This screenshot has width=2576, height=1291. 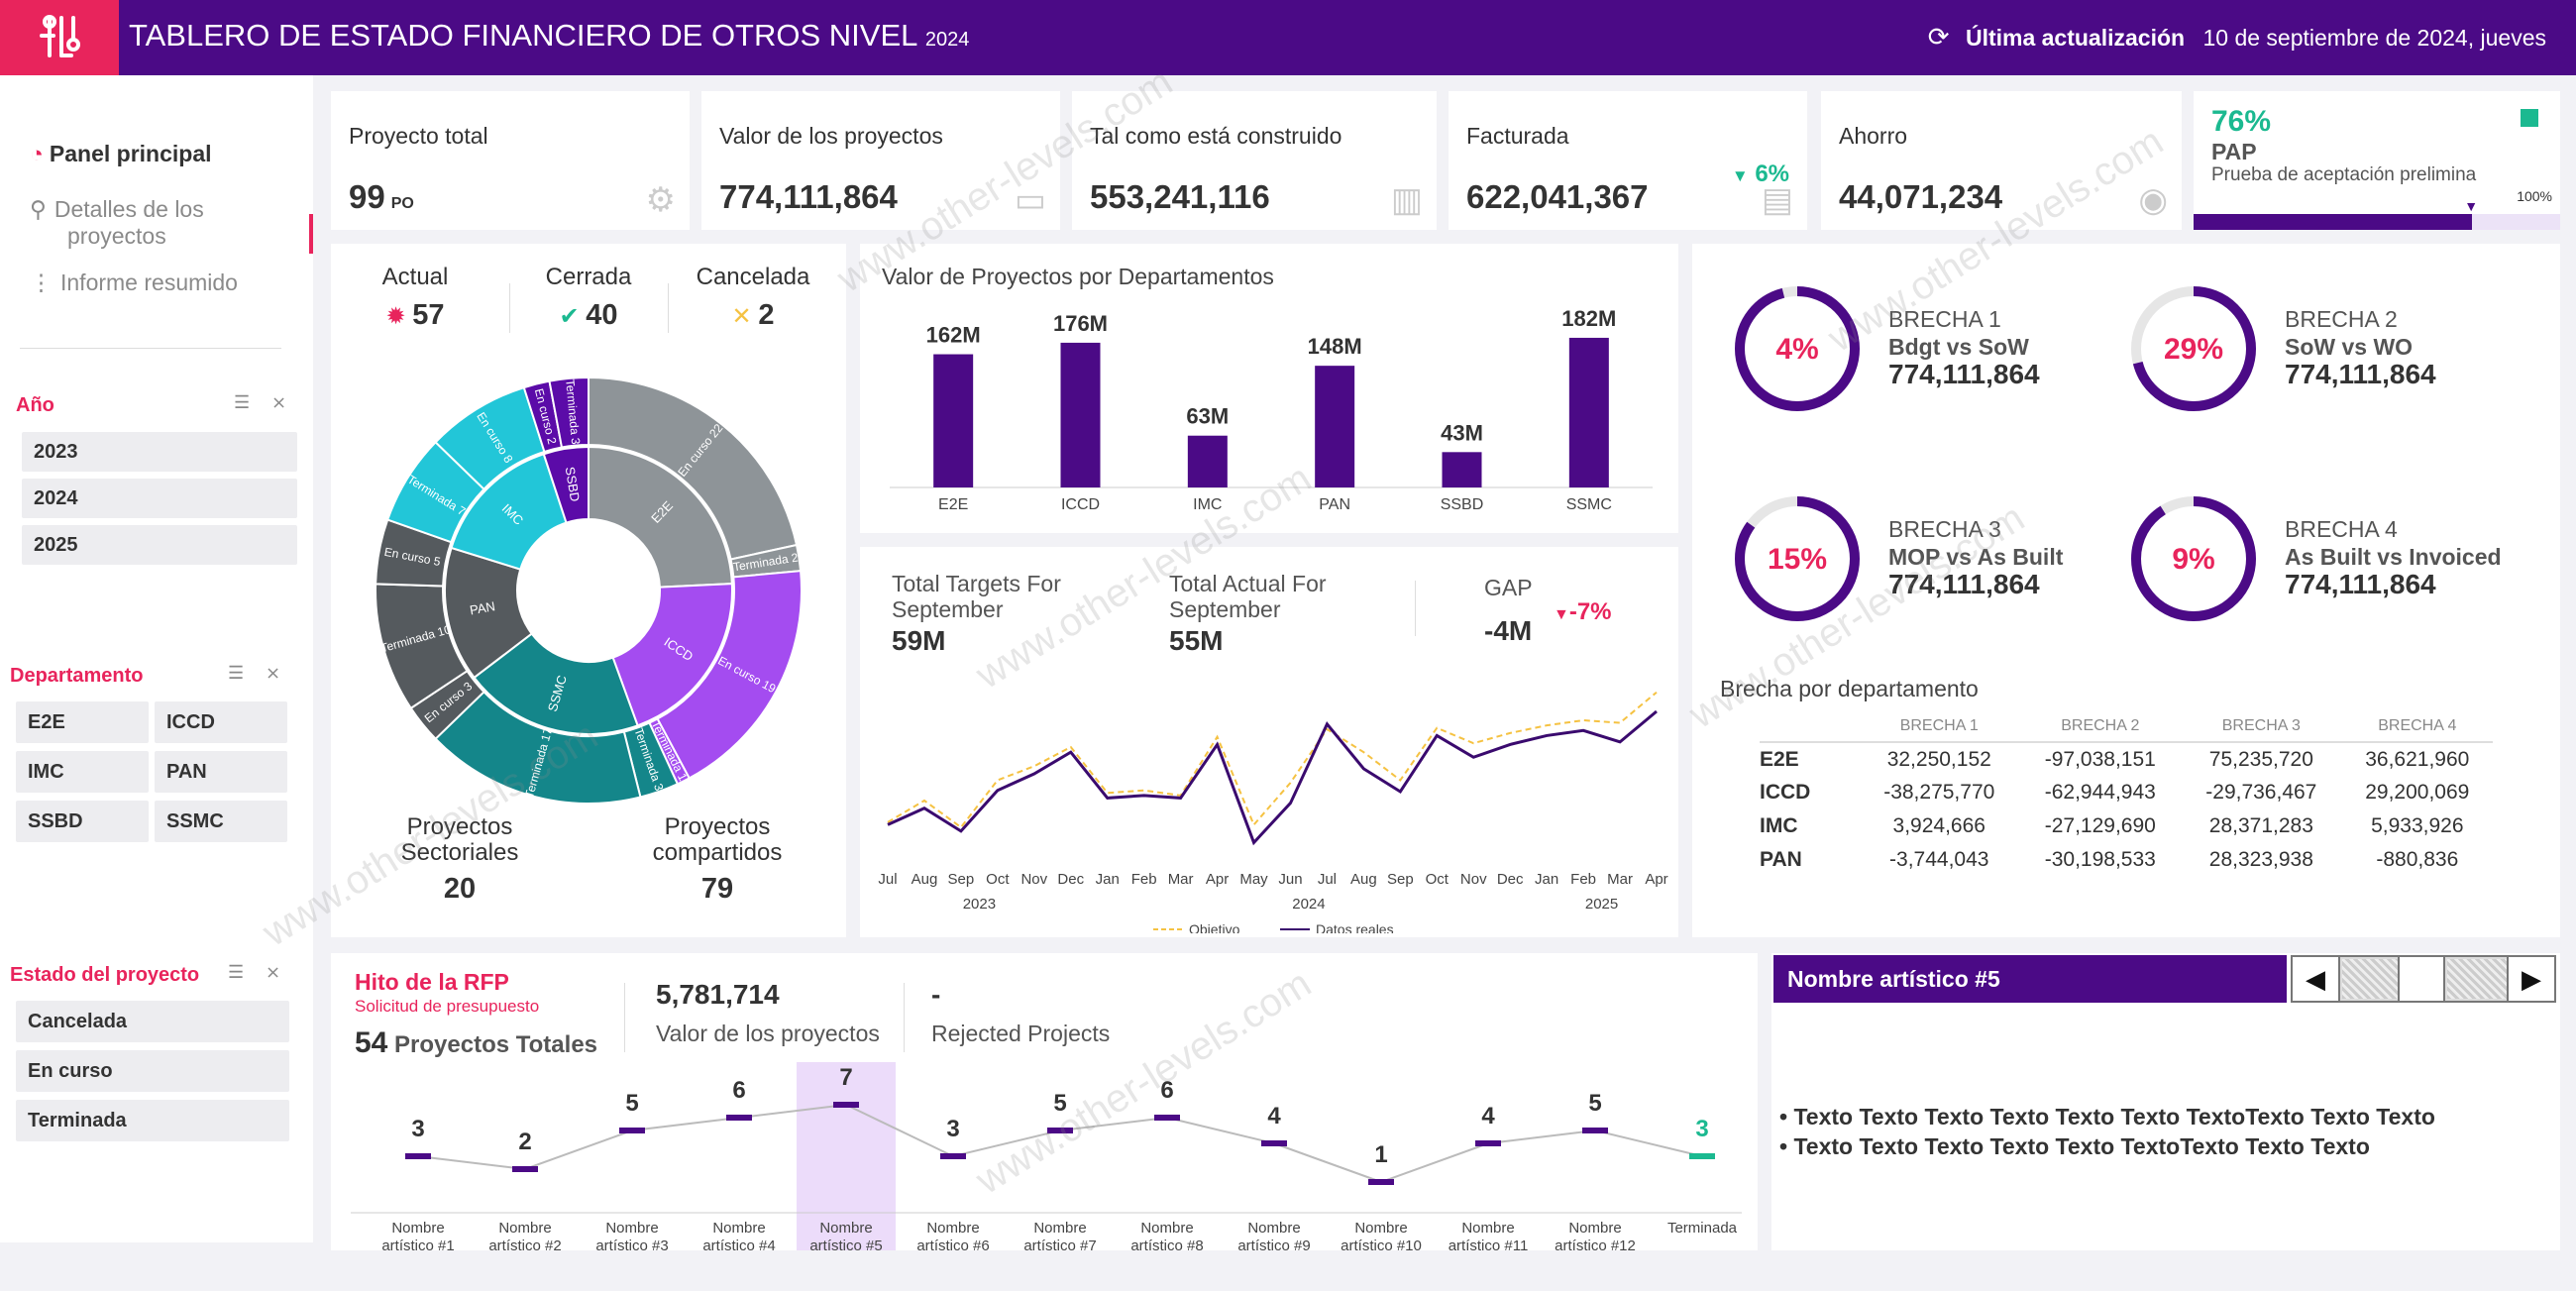 I want to click on gap-info: BRECHA 1 Bdgt vs SoW 774,111,864, so click(x=1964, y=346).